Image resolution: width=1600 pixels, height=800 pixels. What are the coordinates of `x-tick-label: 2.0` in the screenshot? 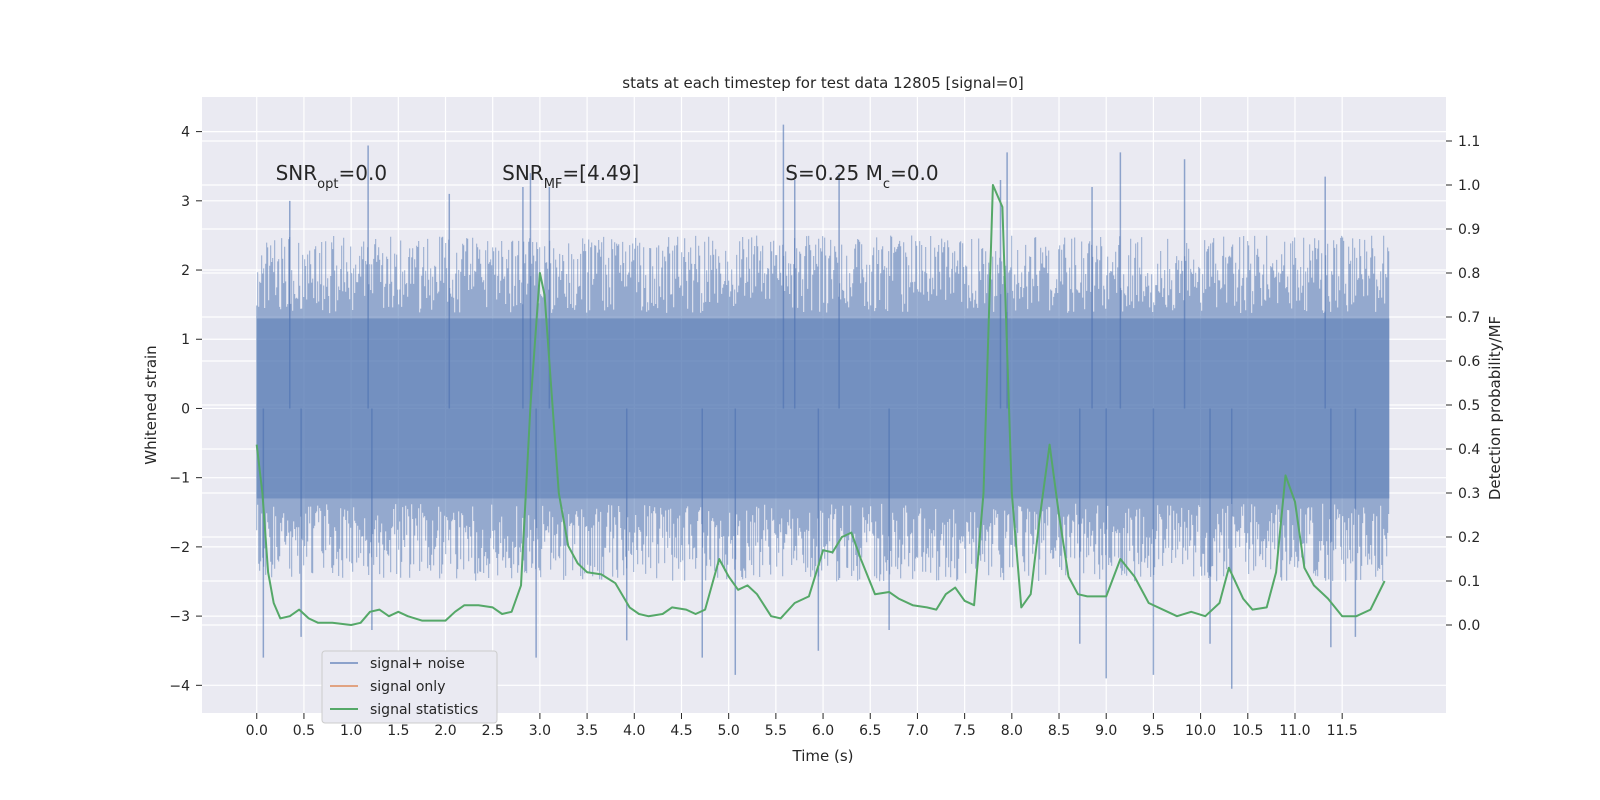 It's located at (445, 731).